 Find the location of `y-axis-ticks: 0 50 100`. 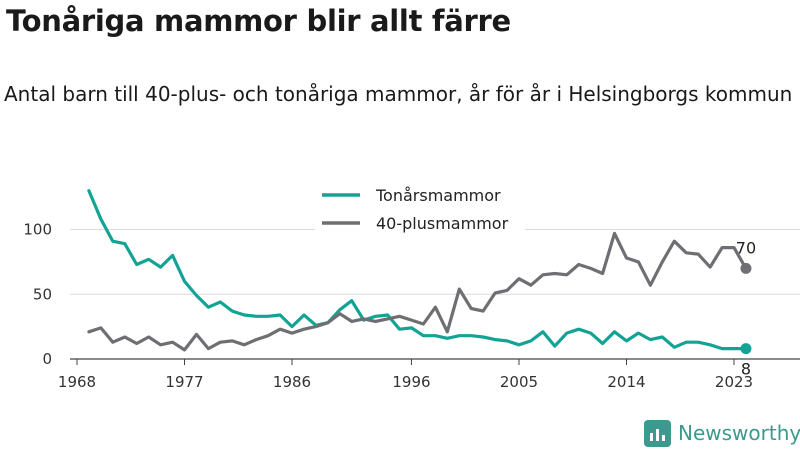

y-axis-ticks: 0 50 100 is located at coordinates (37, 295).